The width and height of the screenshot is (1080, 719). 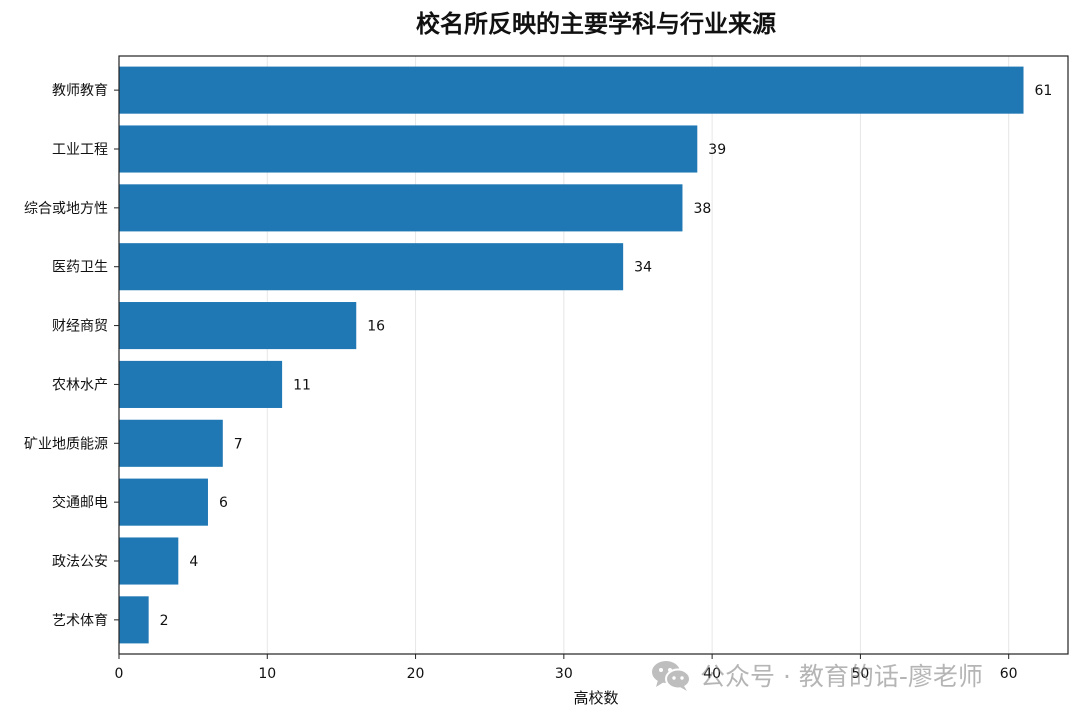 I want to click on watermark: 公众号 · 教育的话-廖老师, so click(x=816, y=675).